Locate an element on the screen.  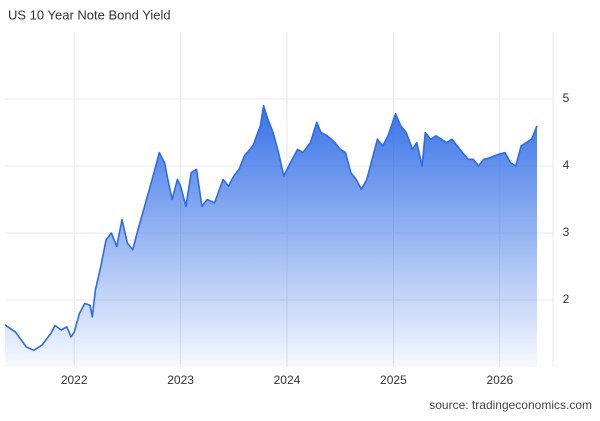
y-tick-label: 2 is located at coordinates (566, 299).